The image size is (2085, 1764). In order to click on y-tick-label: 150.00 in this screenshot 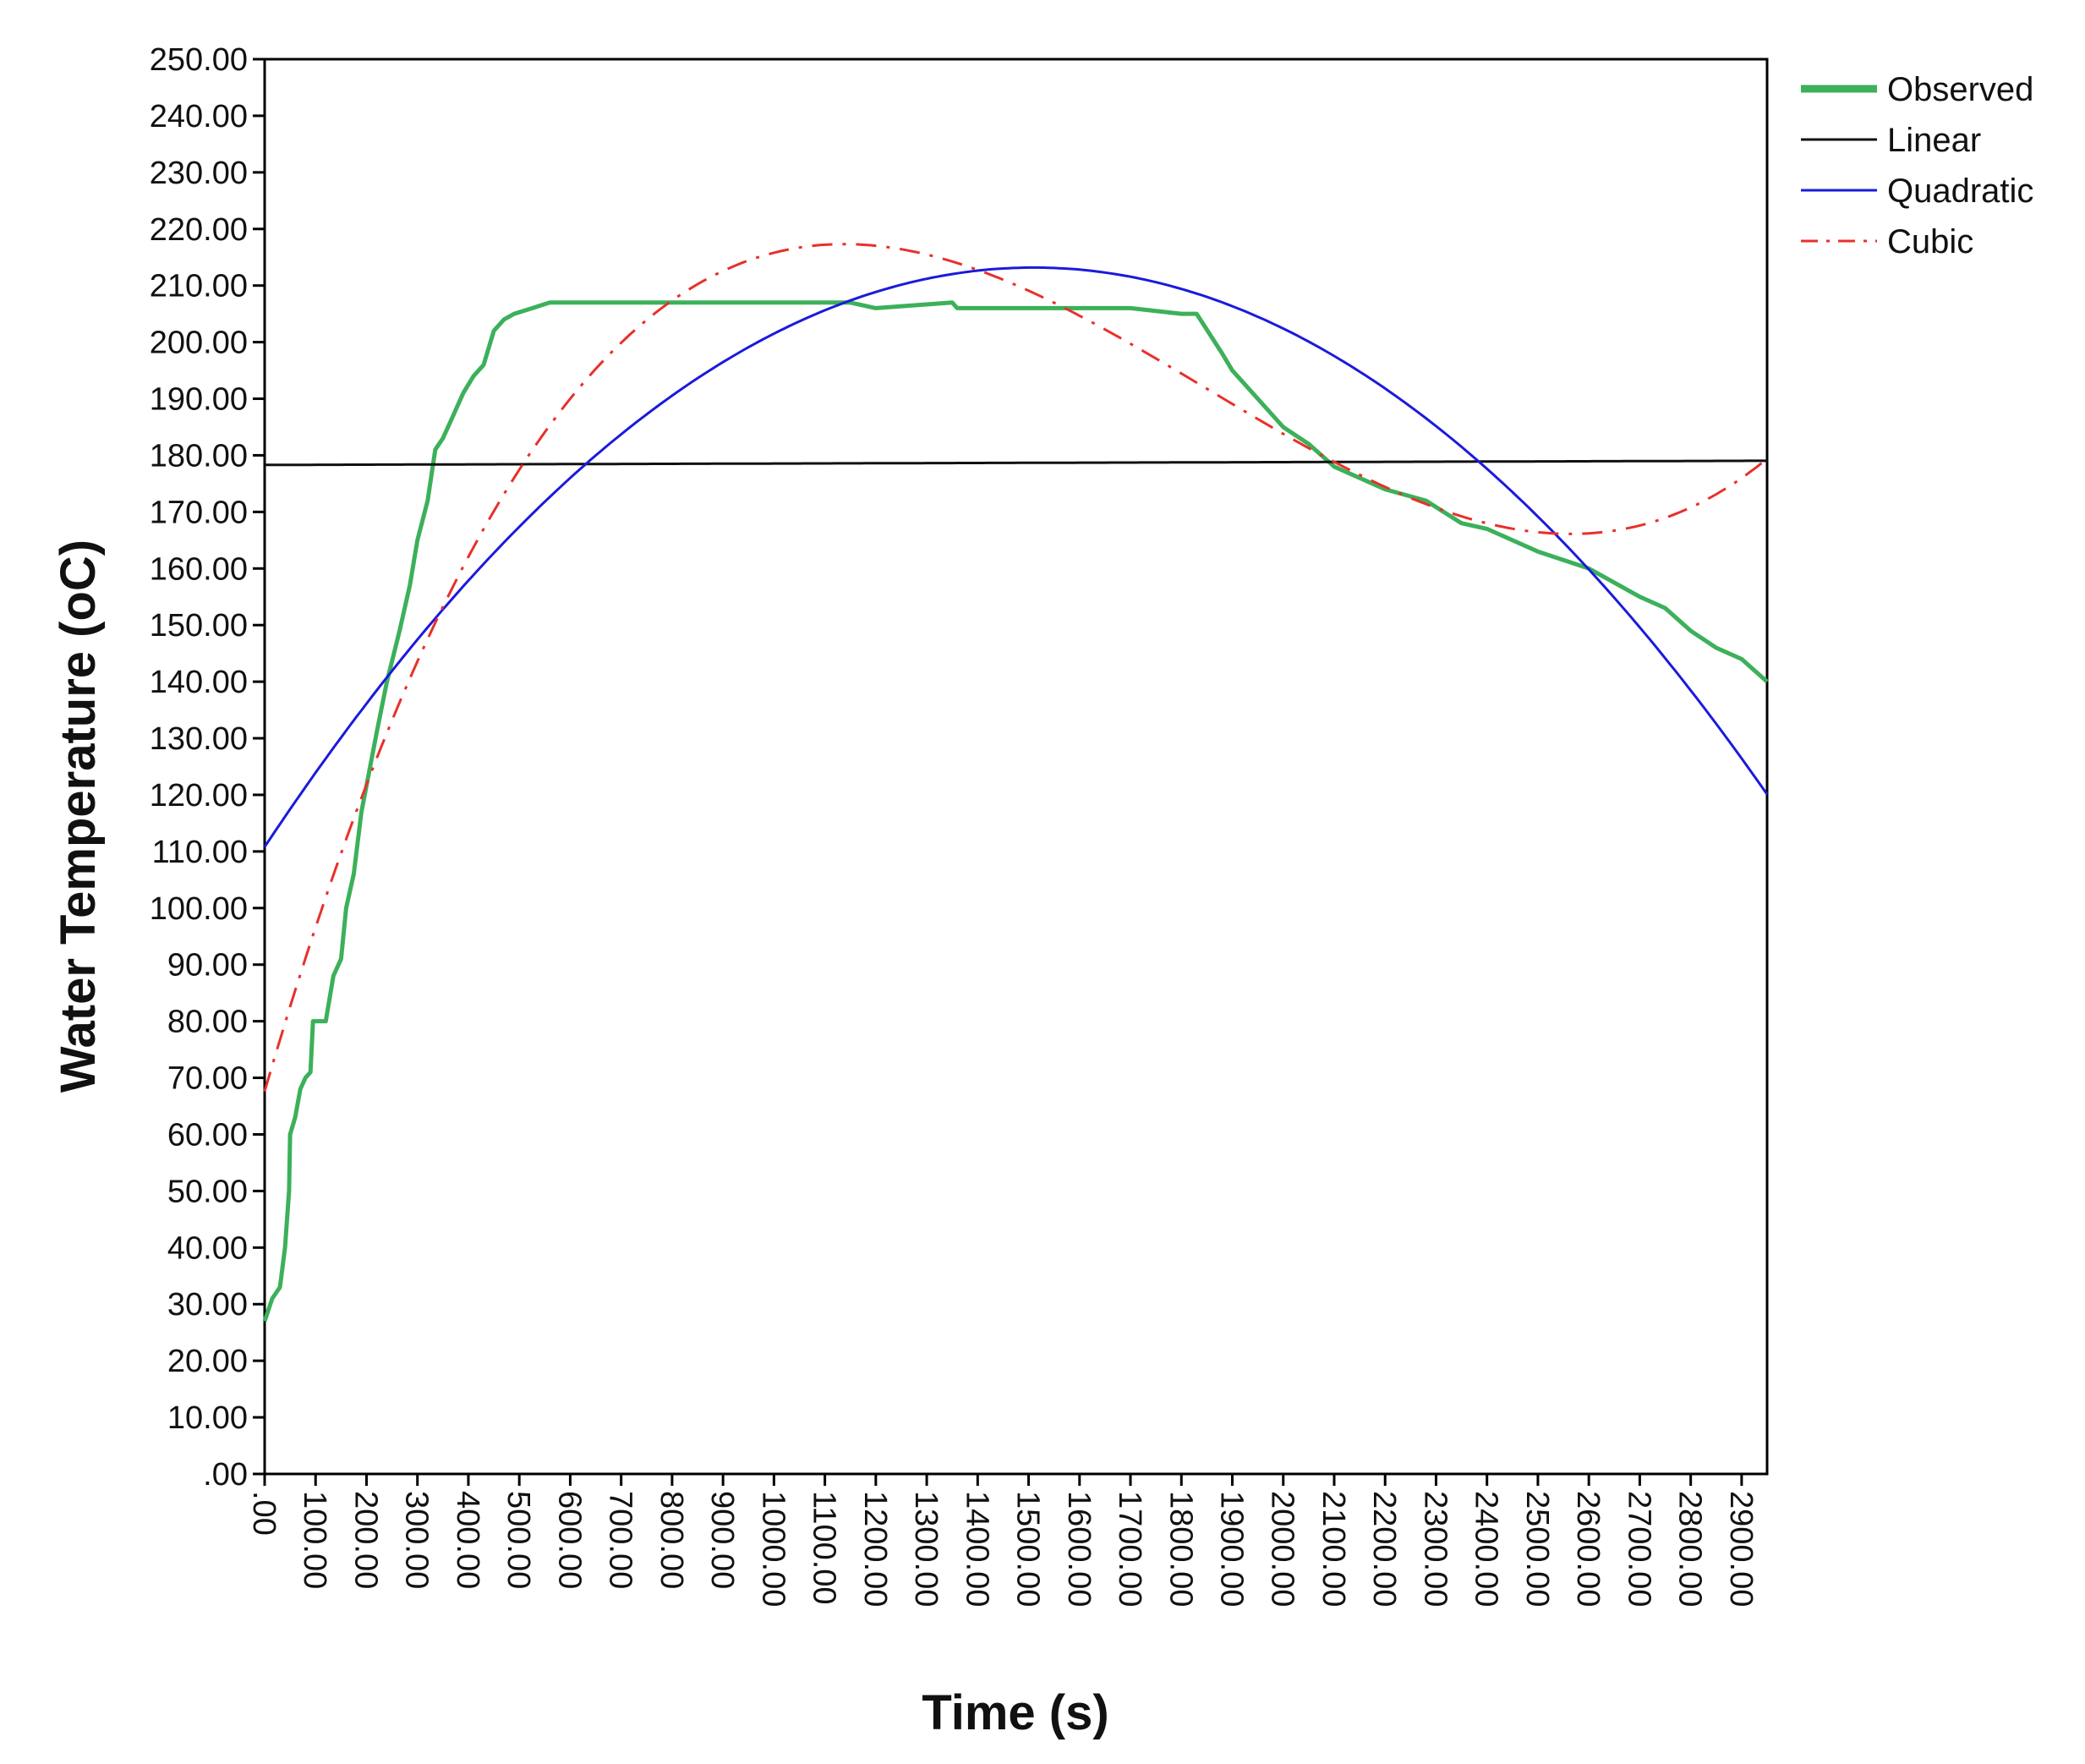, I will do `click(199, 626)`.